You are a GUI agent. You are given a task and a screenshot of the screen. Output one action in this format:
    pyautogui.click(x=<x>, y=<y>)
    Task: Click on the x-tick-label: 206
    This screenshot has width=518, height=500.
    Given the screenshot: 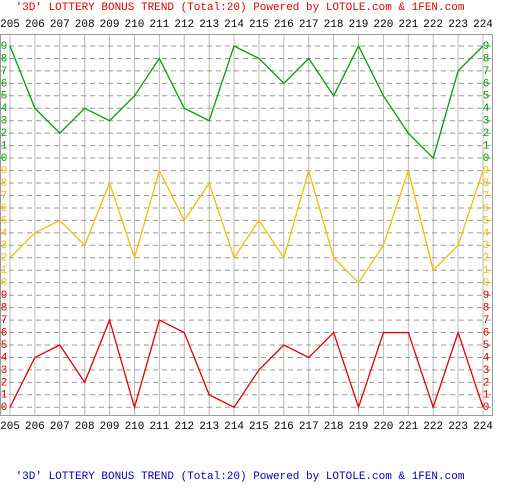 What is the action you would take?
    pyautogui.click(x=35, y=427)
    